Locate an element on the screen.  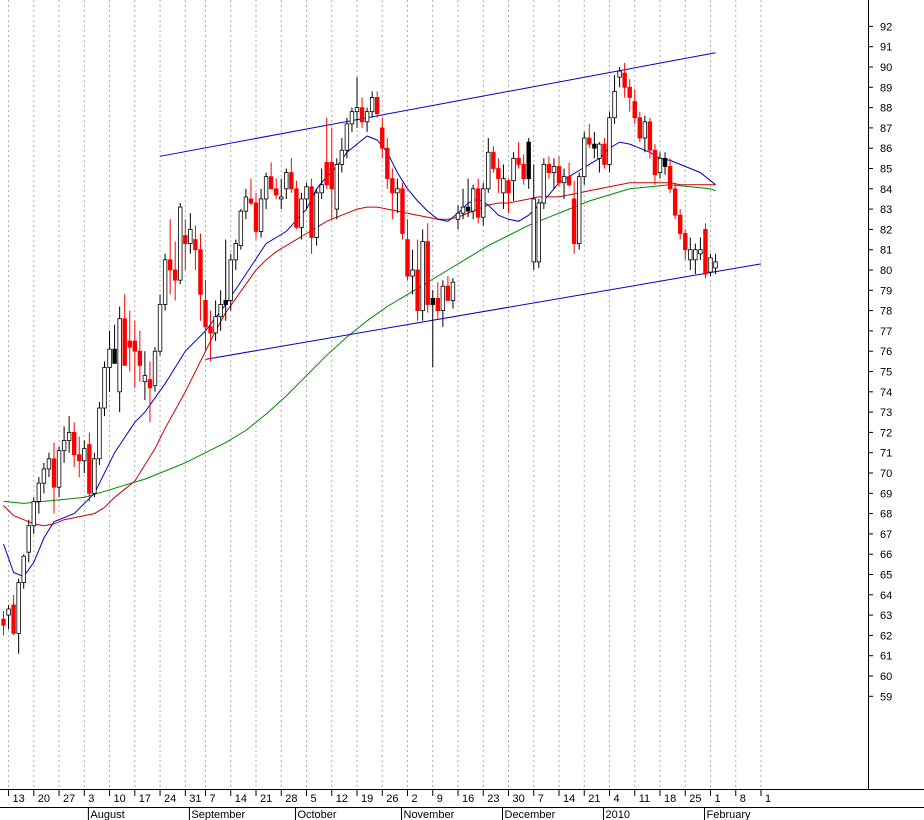
x-tick-label: 28 is located at coordinates (291, 799).